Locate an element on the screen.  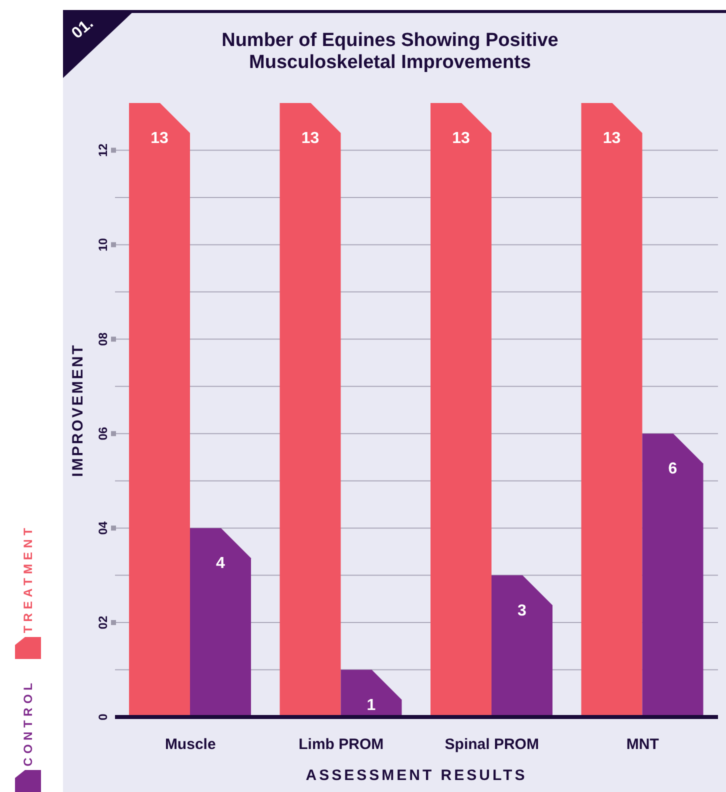
y-tick-label: 06 is located at coordinates (103, 433).